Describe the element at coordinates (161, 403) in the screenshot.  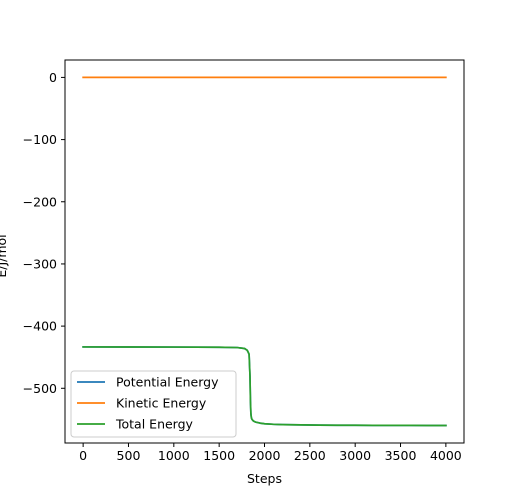
I see `legend-label-kinetic-energy: Kinetic Energy` at that location.